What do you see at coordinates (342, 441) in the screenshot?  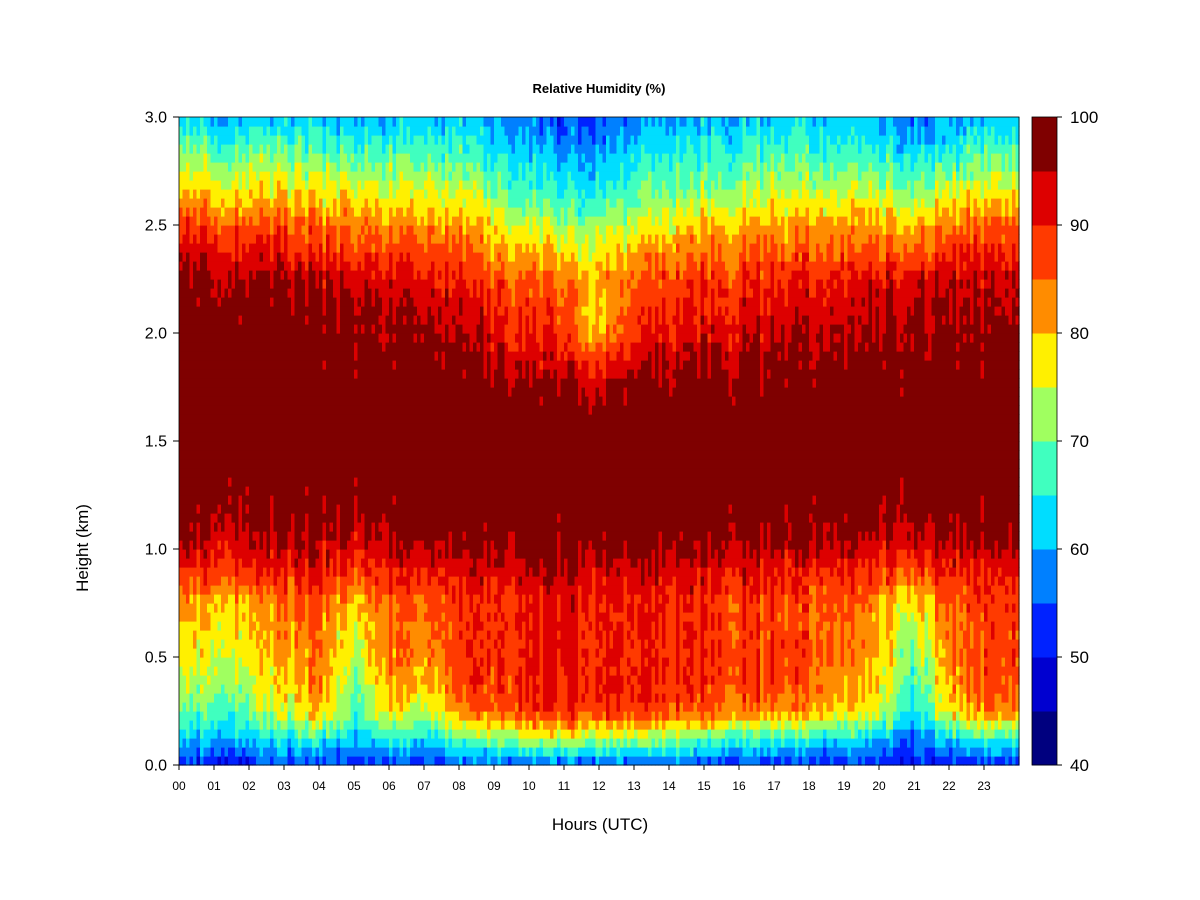 I see `heatmap-column` at bounding box center [342, 441].